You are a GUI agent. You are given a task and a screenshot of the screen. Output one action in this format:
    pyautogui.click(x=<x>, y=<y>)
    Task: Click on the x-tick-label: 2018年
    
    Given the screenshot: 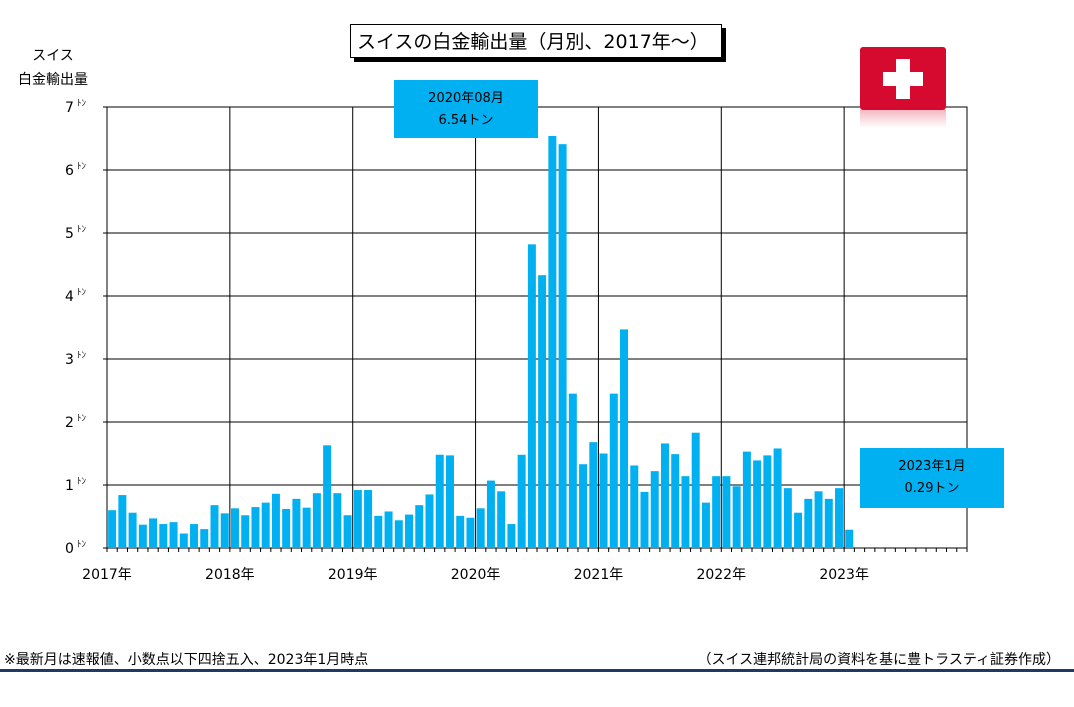 What is the action you would take?
    pyautogui.click(x=230, y=575)
    